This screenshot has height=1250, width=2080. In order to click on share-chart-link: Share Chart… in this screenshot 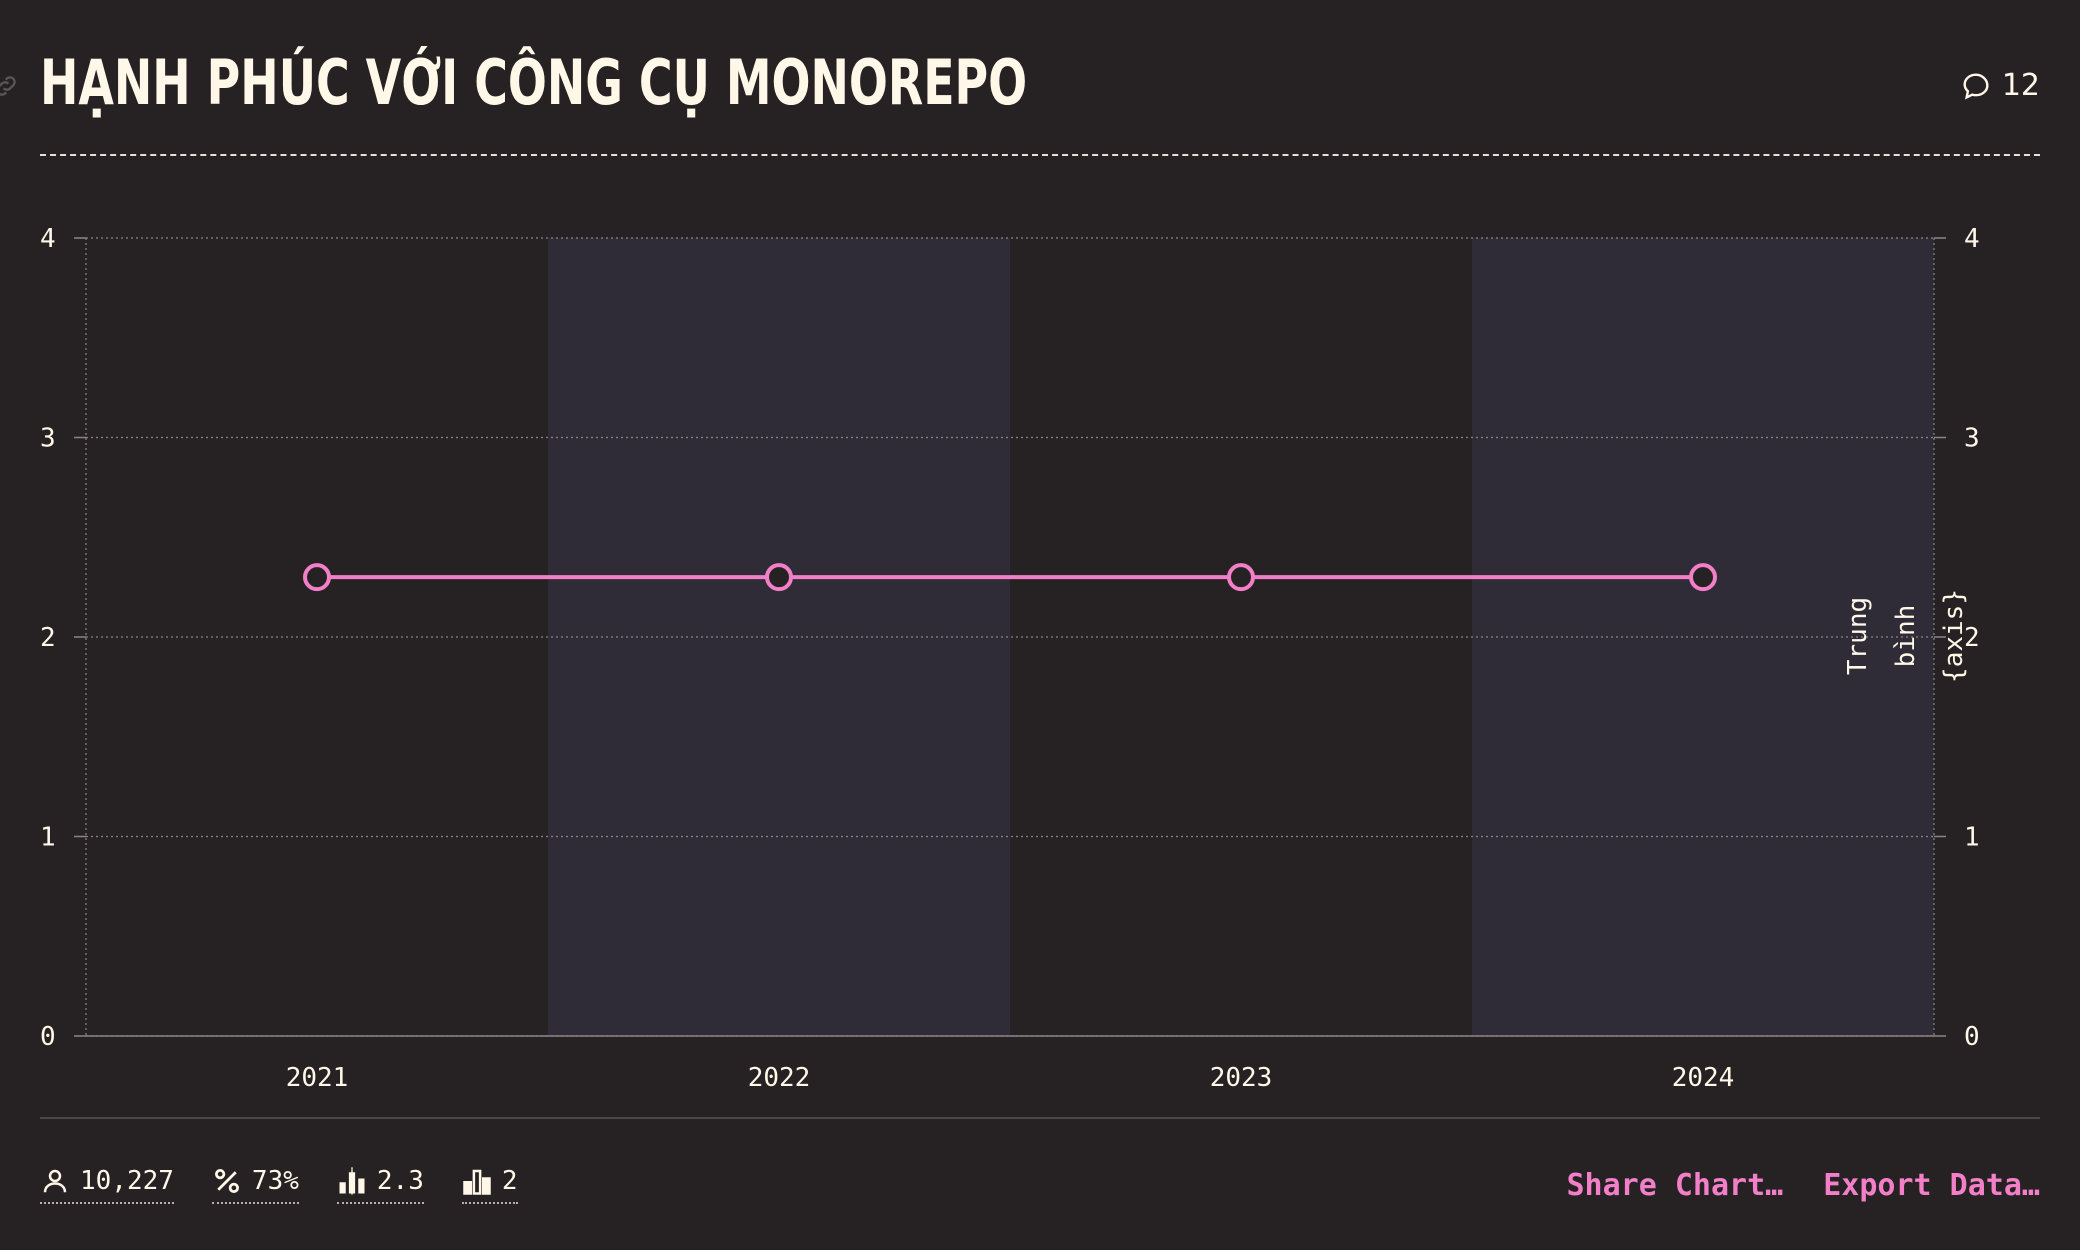, I will do `click(1675, 1185)`.